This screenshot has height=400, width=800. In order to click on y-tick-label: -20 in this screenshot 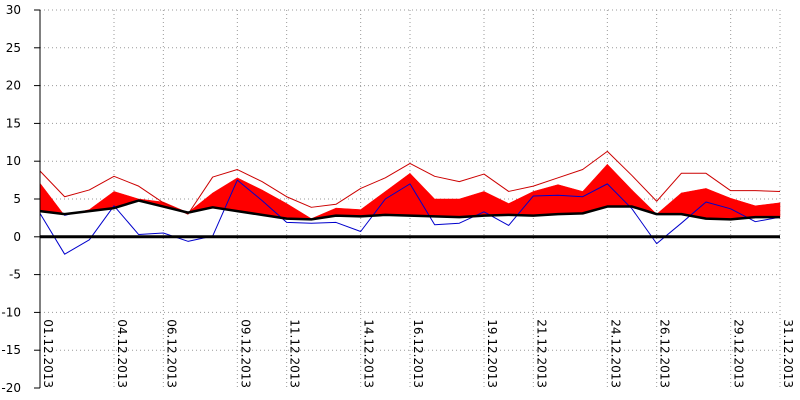, I will do `click(11, 388)`.